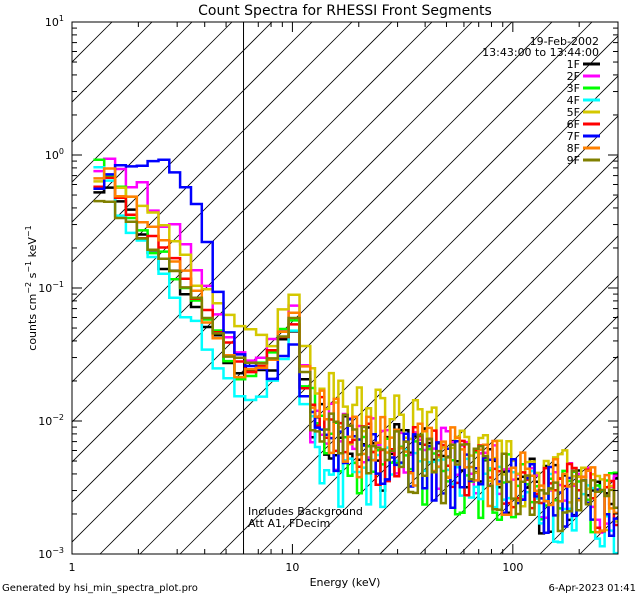 Image resolution: width=640 pixels, height=600 pixels. I want to click on x-tick-label: 100, so click(512, 567).